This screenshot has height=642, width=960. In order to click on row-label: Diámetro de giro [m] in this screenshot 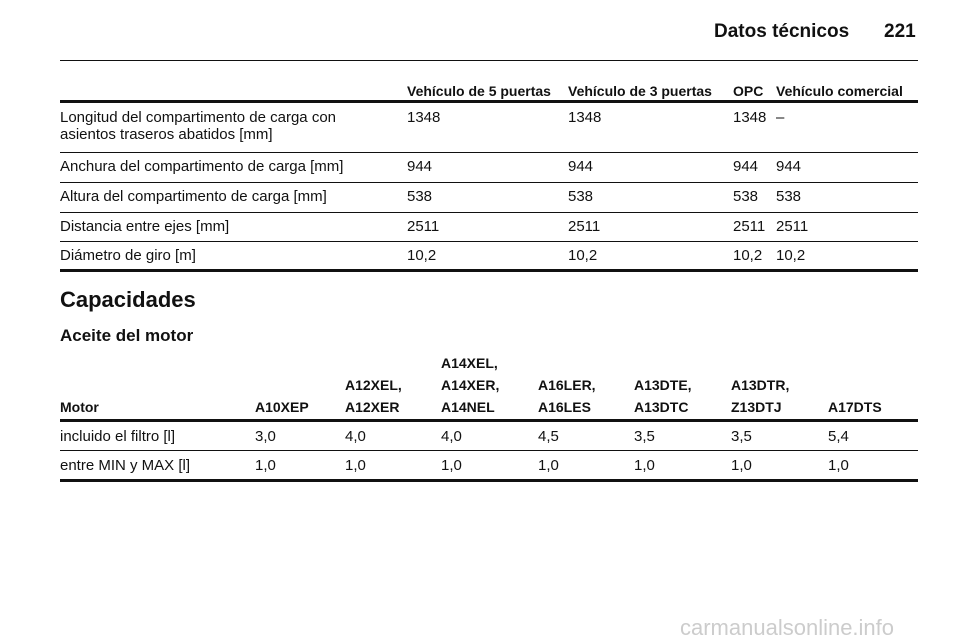, I will do `click(128, 255)`.